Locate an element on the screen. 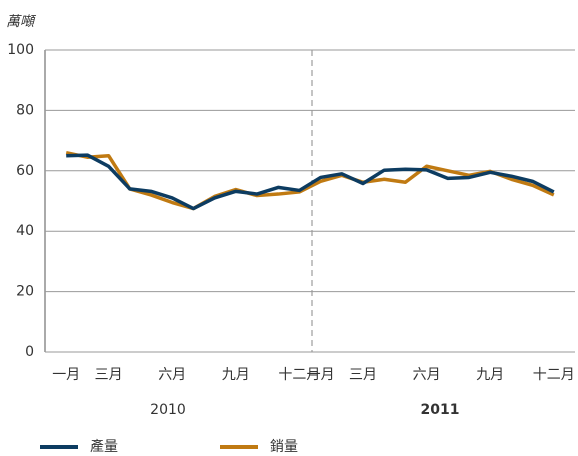 This screenshot has width=578, height=456. y-tick-label: 20 is located at coordinates (25, 292).